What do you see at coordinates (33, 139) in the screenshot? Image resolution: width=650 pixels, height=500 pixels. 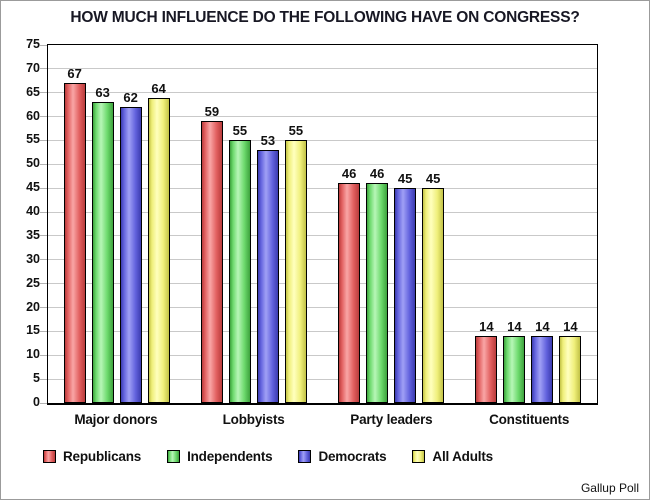 I see `y-axis-label: 55` at bounding box center [33, 139].